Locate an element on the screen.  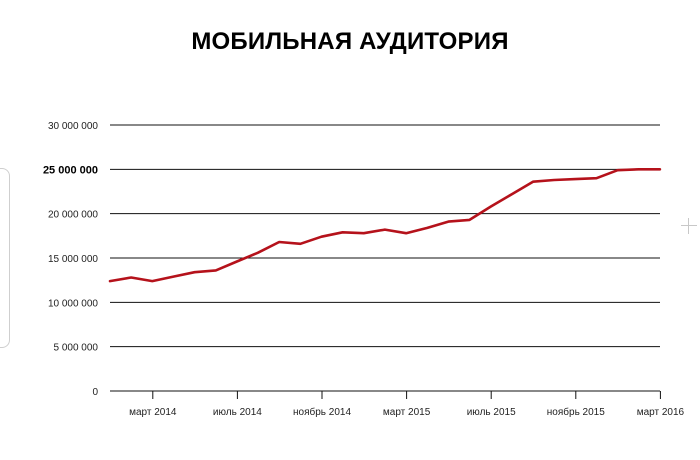
y-tick-label-4: 20 000 000 is located at coordinates (73, 215).